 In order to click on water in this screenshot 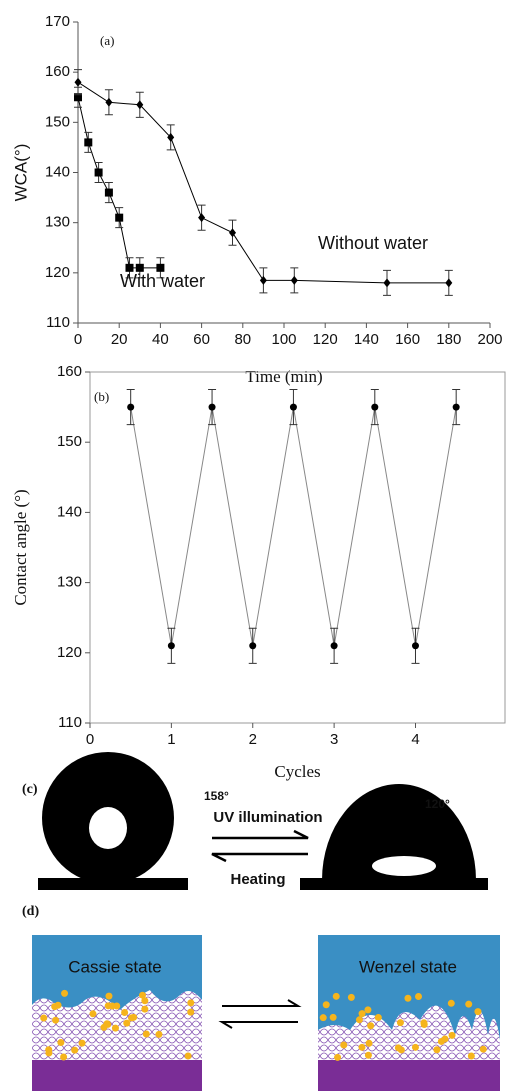, I will do `click(117, 972)`.